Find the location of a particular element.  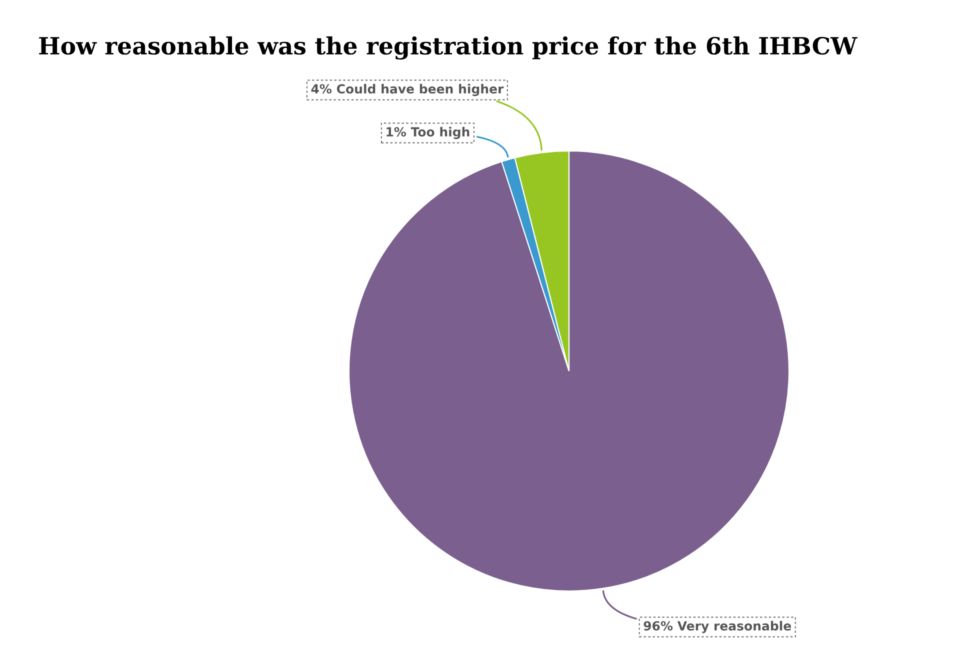

slice-label: 1% Too high is located at coordinates (428, 133).